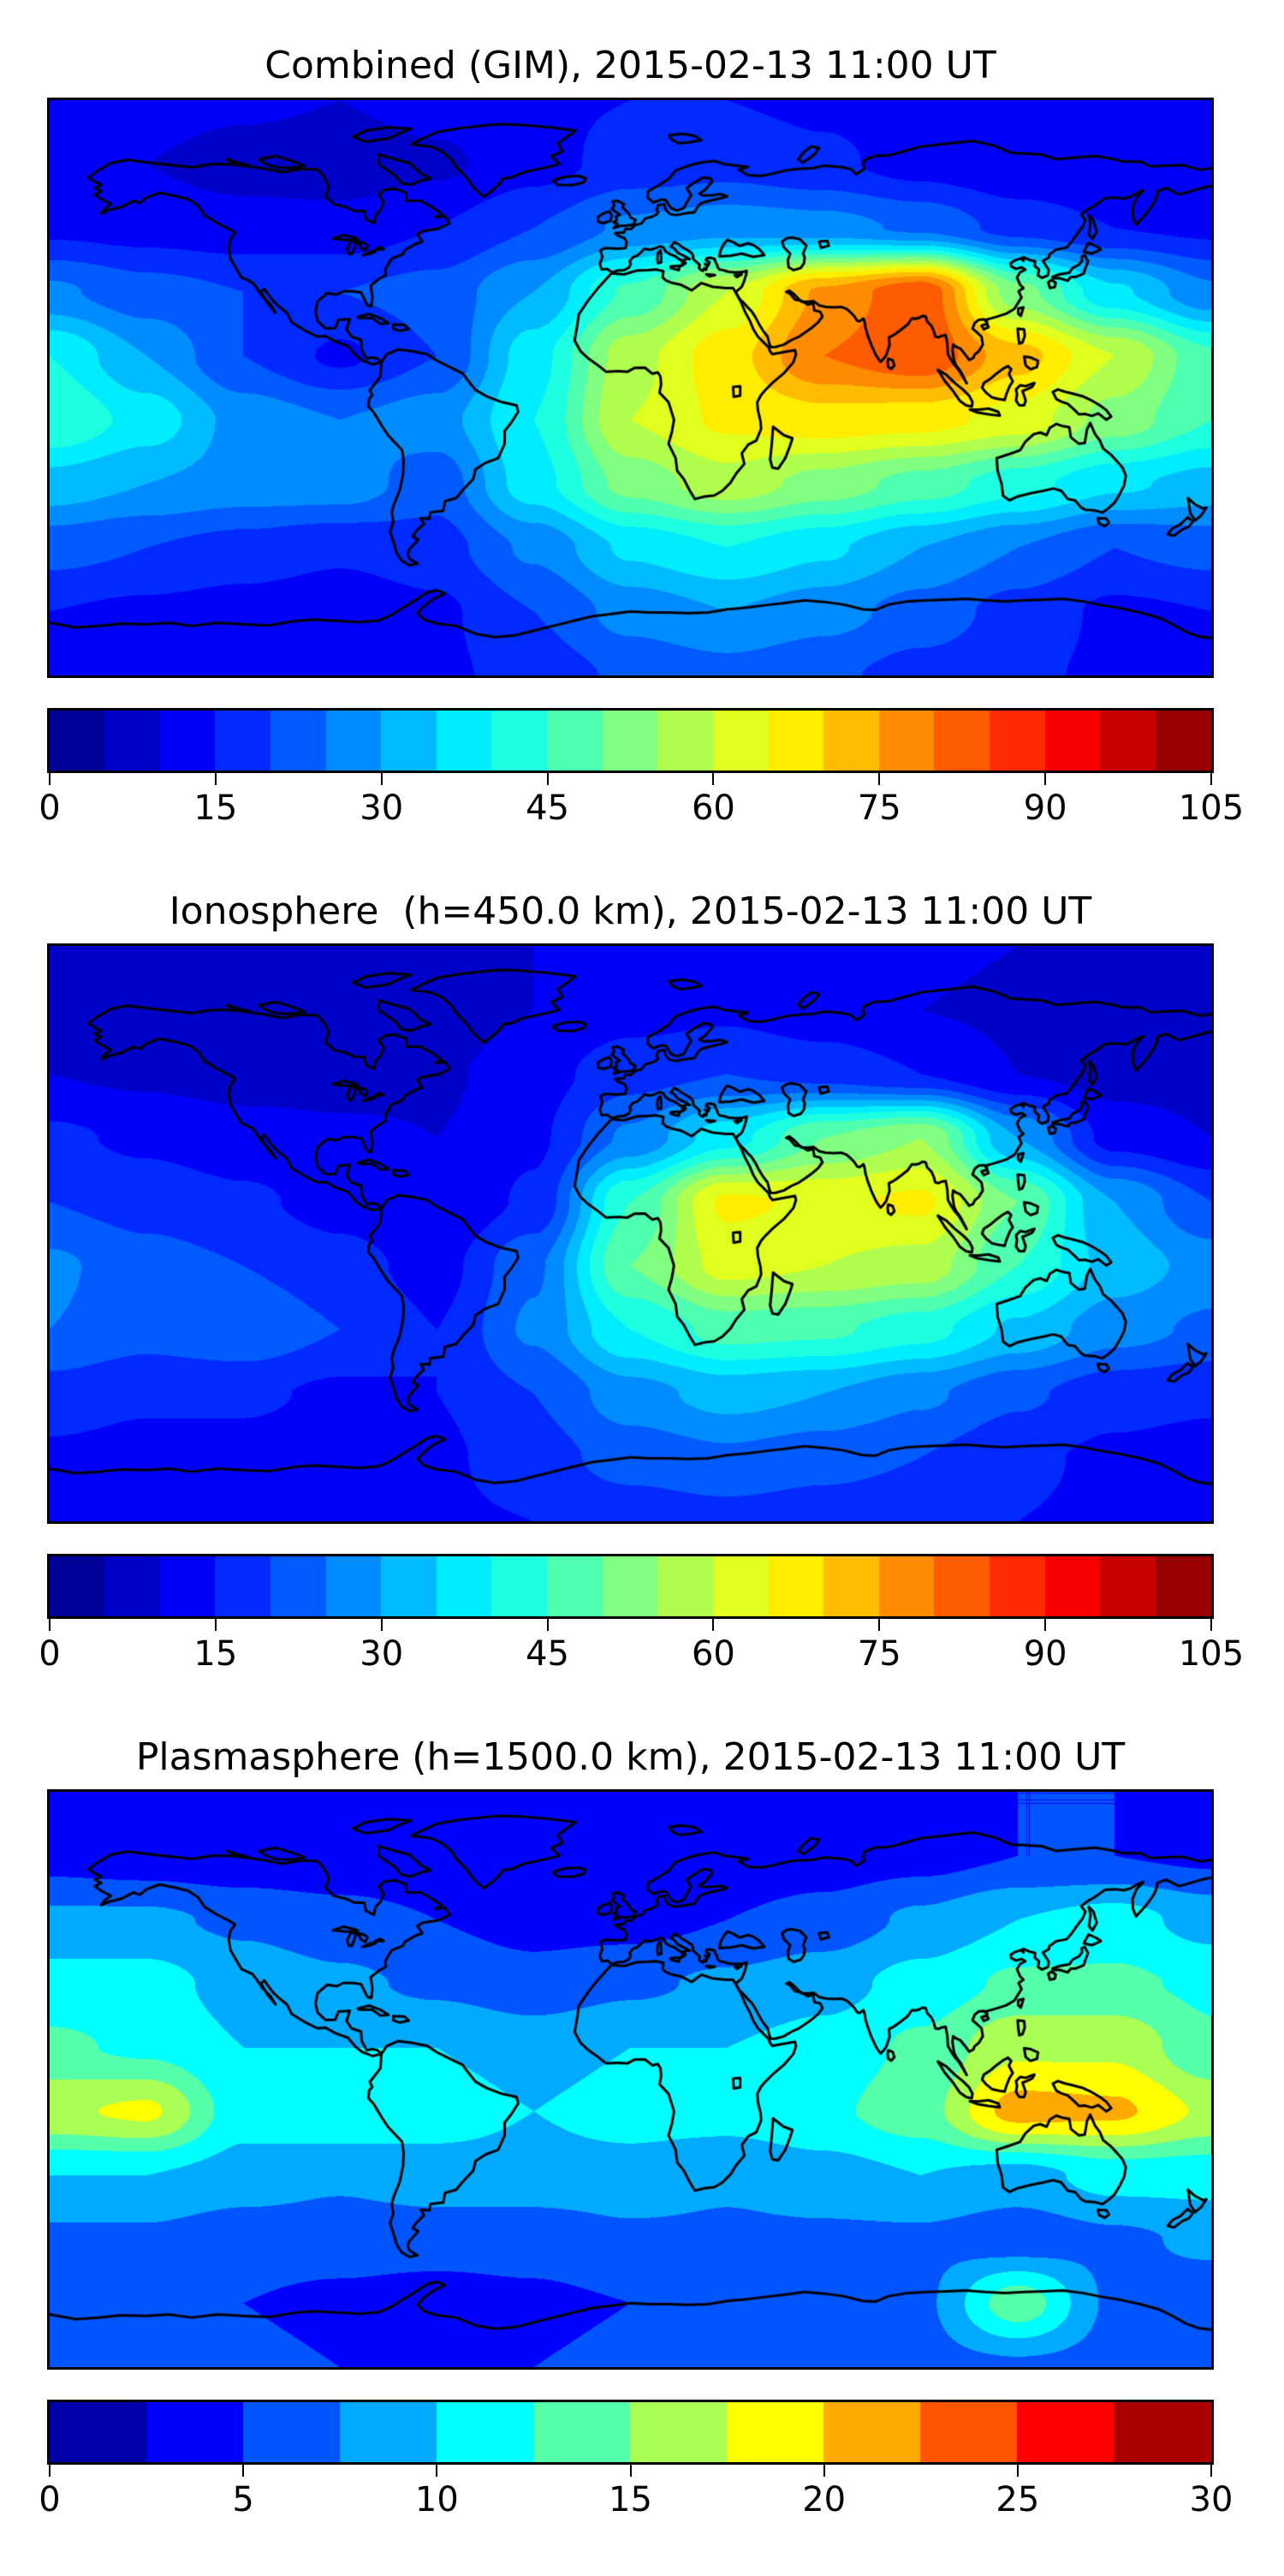 This screenshot has width=1284, height=2576. I want to click on colorbar-tick-label: 25, so click(1018, 2500).